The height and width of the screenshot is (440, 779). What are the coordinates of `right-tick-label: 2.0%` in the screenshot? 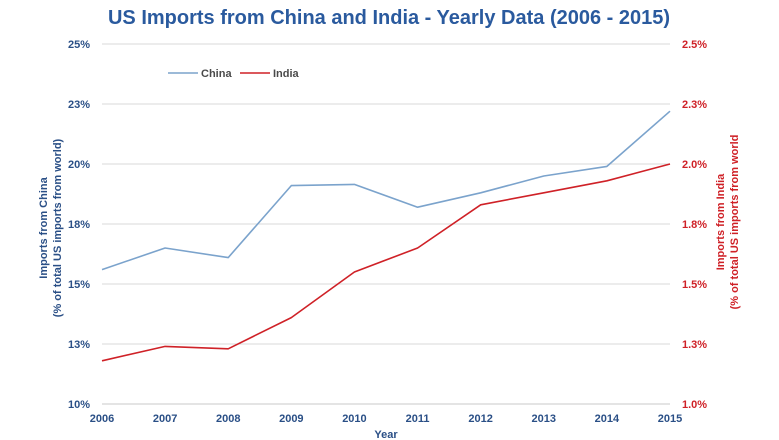 It's located at (694, 165).